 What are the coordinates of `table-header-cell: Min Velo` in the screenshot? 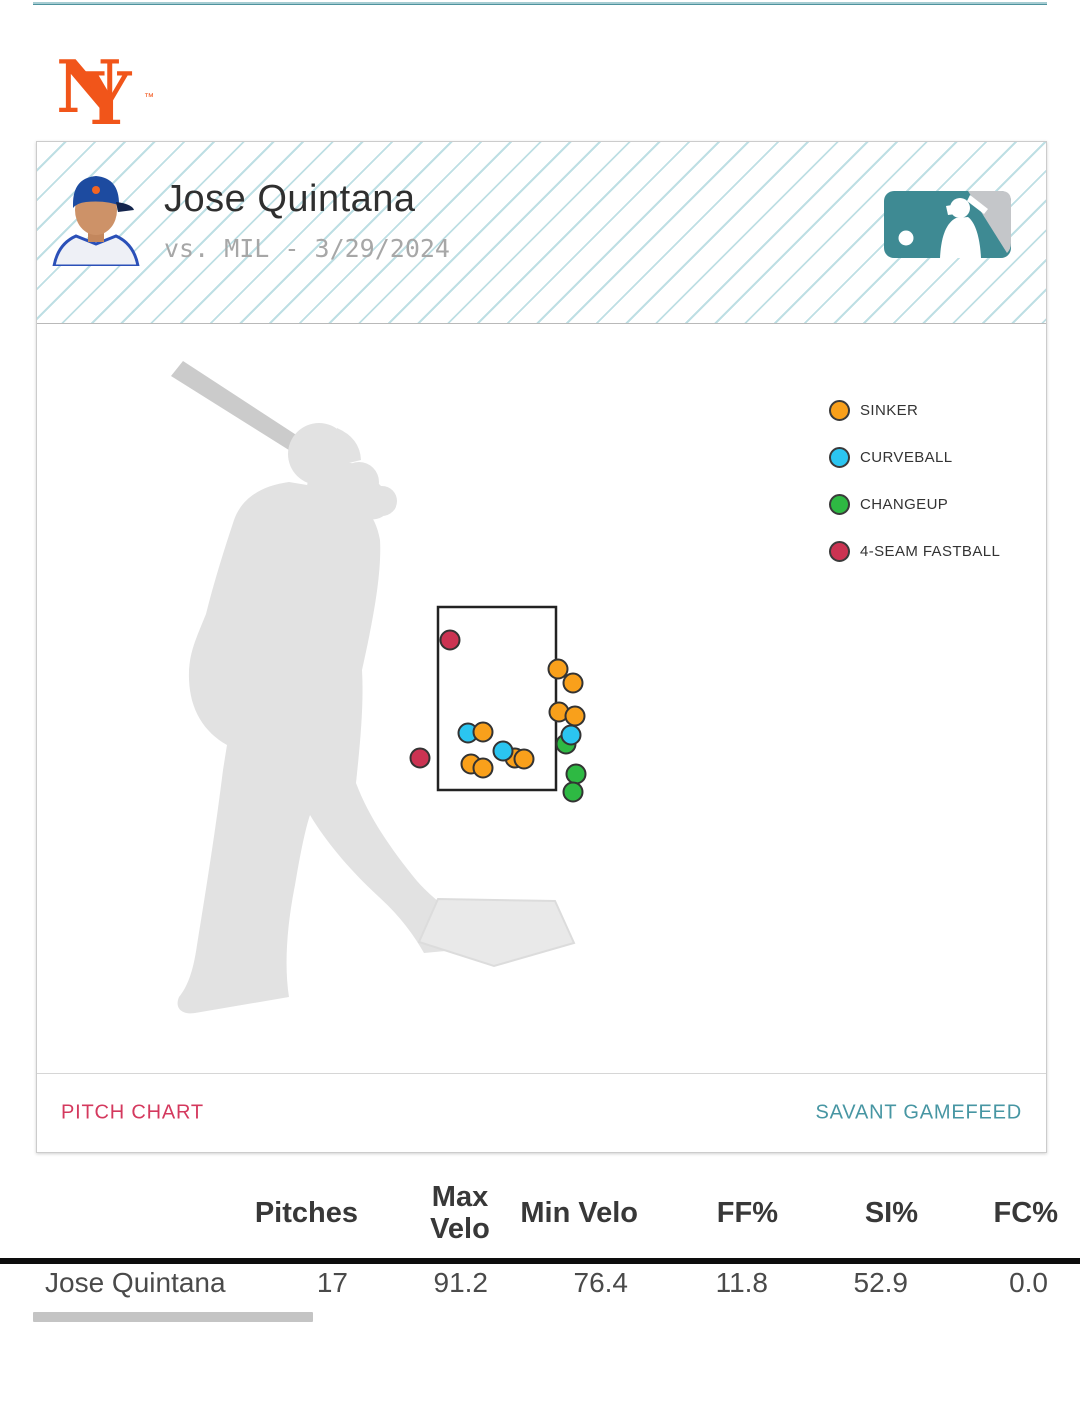 It's located at (579, 1213).